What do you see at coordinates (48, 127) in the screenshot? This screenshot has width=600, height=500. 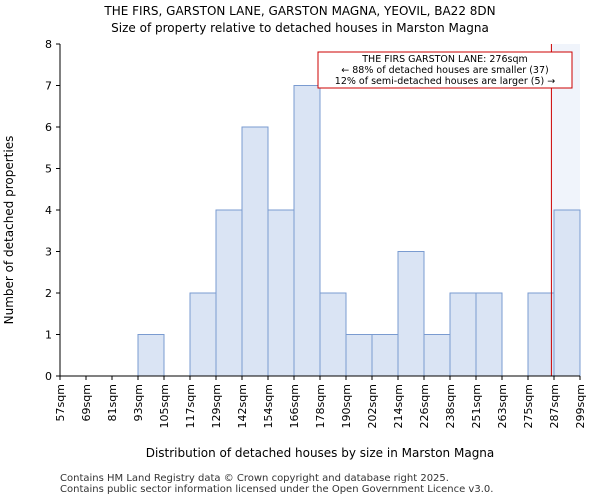 I see `y-tick-label: 6` at bounding box center [48, 127].